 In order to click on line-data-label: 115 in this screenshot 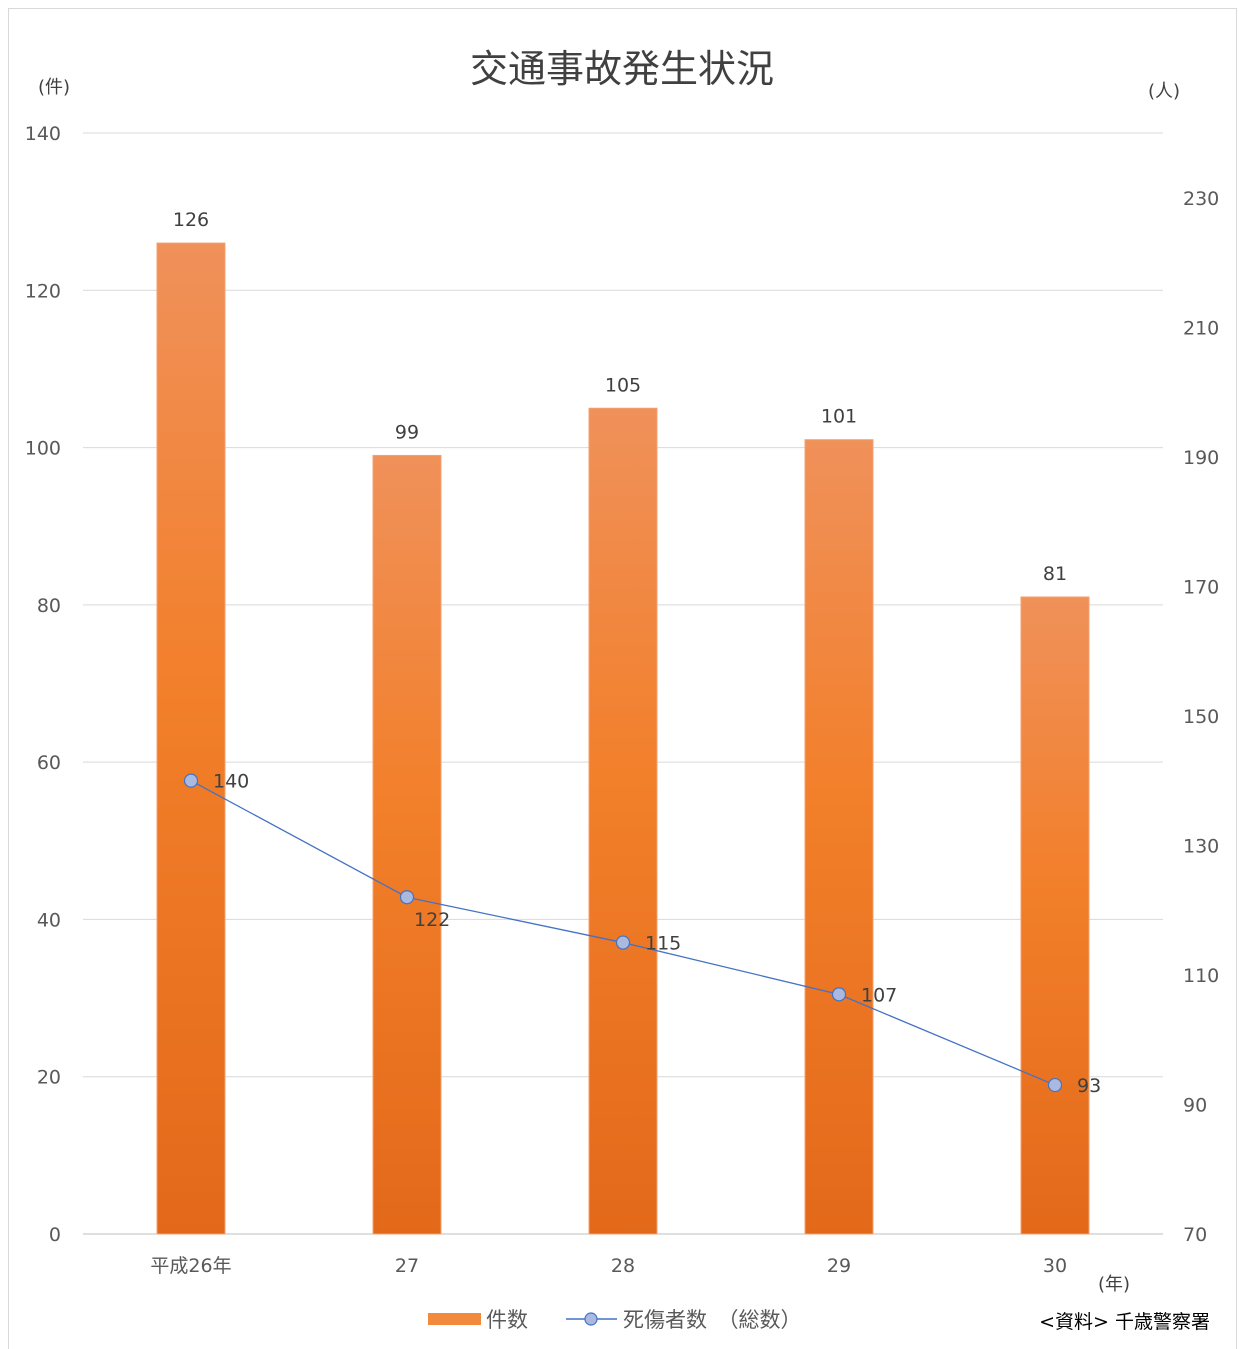, I will do `click(663, 944)`.